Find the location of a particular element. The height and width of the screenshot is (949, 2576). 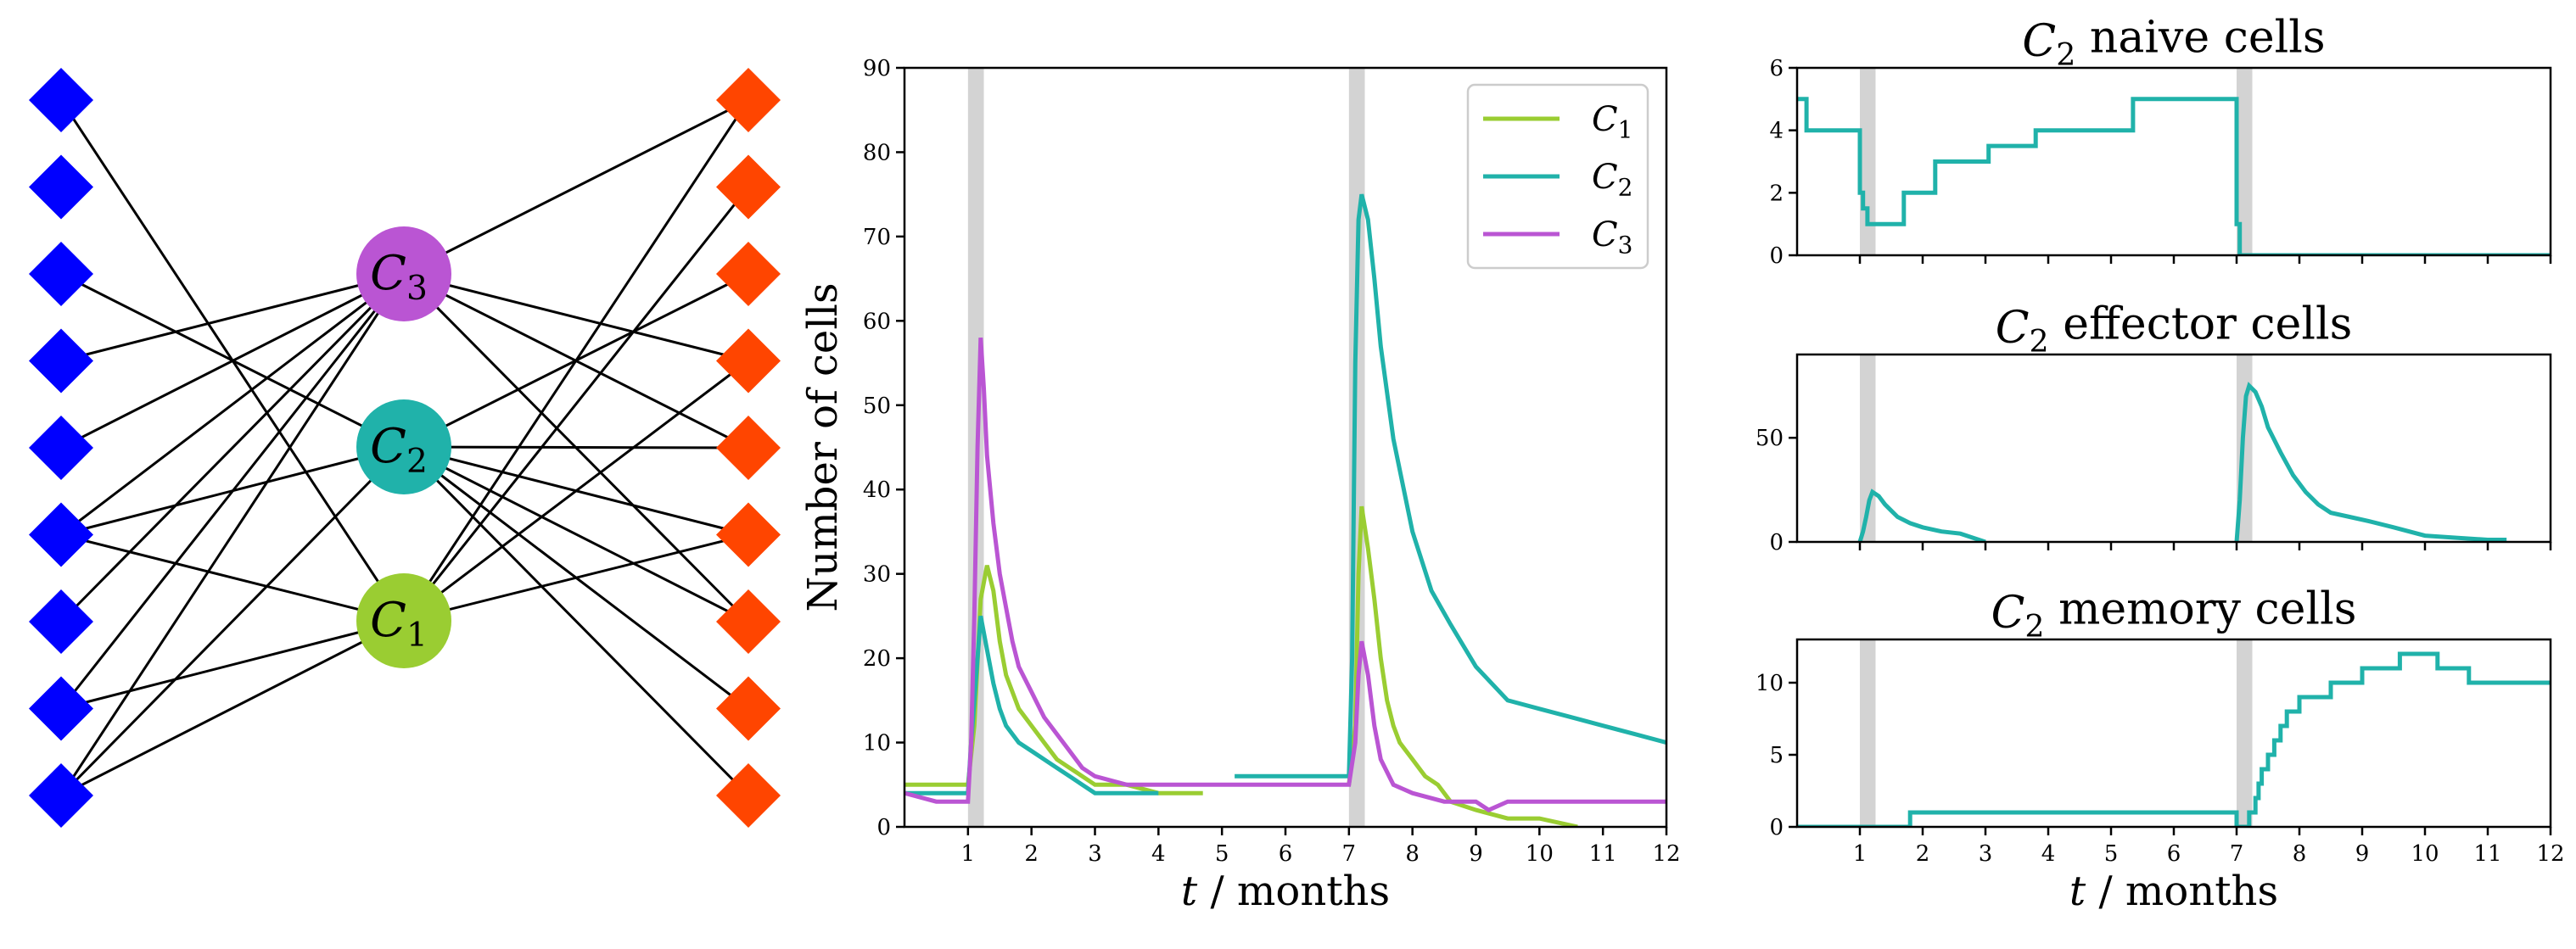

hub-C2 is located at coordinates (403, 446).